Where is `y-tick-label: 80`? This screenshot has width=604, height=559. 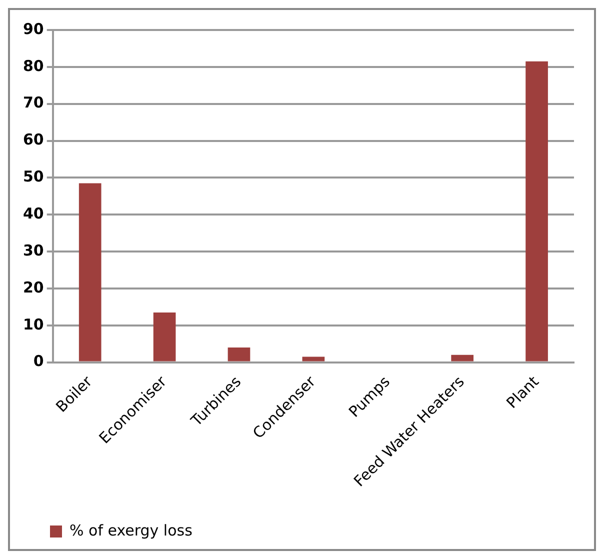 y-tick-label: 80 is located at coordinates (33, 65).